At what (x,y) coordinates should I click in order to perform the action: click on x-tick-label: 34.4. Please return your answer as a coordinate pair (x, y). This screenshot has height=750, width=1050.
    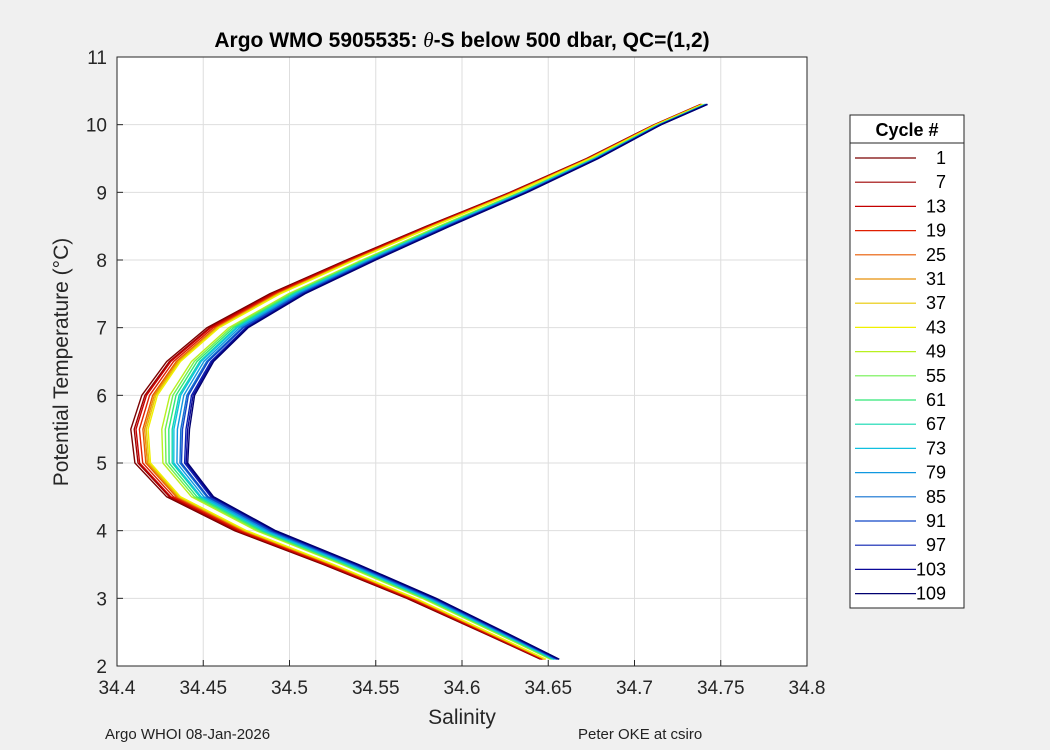
    Looking at the image, I should click on (117, 688).